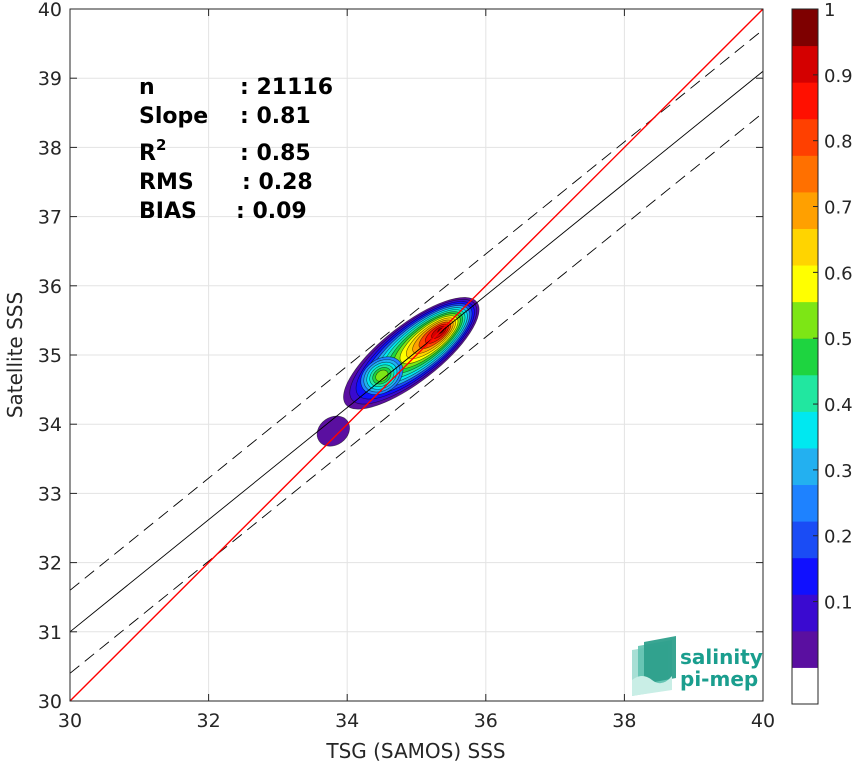 The width and height of the screenshot is (858, 767). What do you see at coordinates (838, 405) in the screenshot?
I see `colorbar-tick-label: 0.4` at bounding box center [838, 405].